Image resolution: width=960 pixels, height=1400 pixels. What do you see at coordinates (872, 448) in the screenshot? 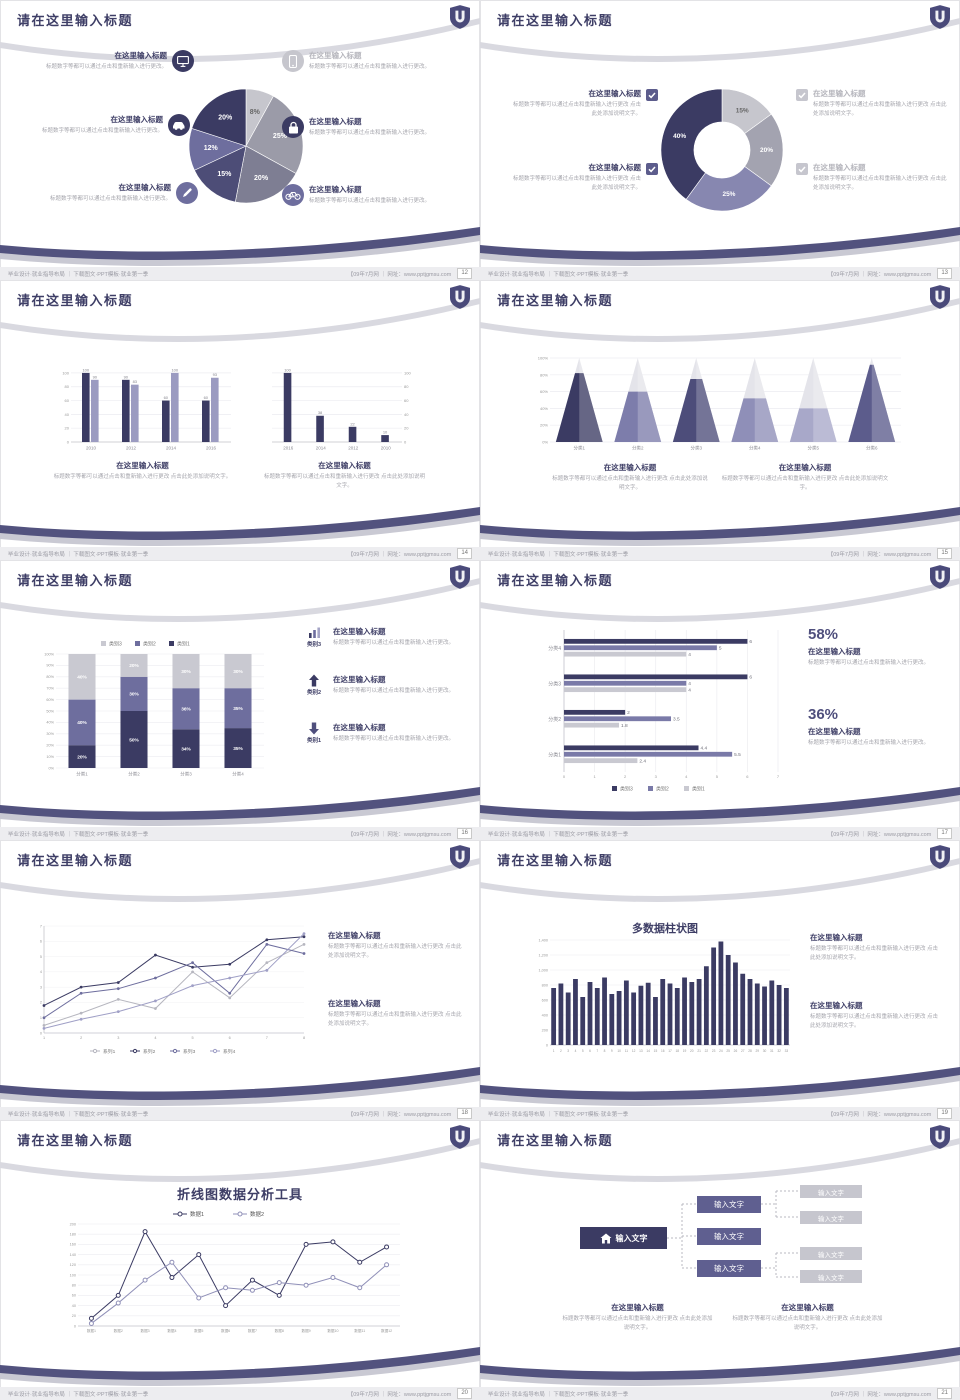
I see `svg-text: 分类6` at bounding box center [872, 448].